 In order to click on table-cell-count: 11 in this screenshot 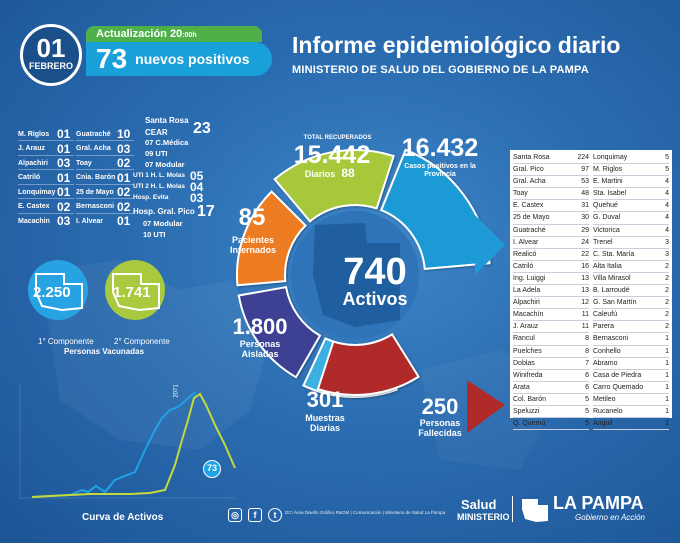, I will do `click(585, 315)`.